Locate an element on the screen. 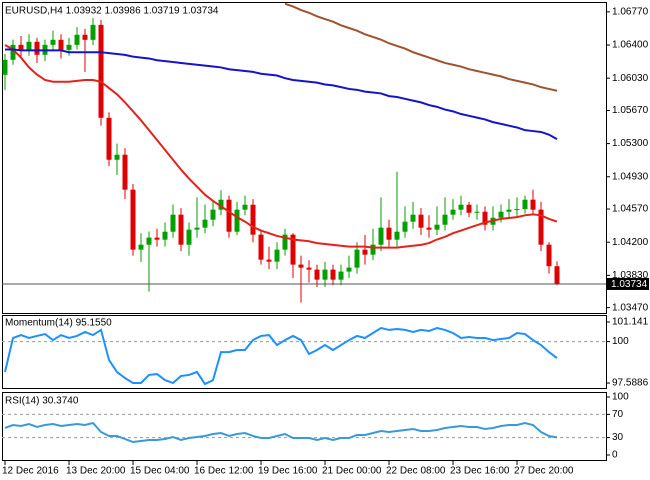 This screenshot has width=650, height=480. last-price-box is located at coordinates (628, 283).